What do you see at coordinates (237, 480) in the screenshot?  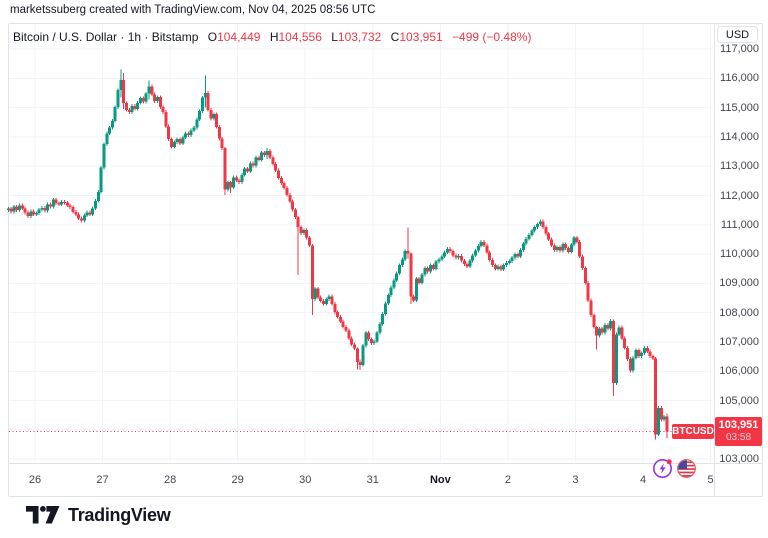 I see `time-tick: 29` at bounding box center [237, 480].